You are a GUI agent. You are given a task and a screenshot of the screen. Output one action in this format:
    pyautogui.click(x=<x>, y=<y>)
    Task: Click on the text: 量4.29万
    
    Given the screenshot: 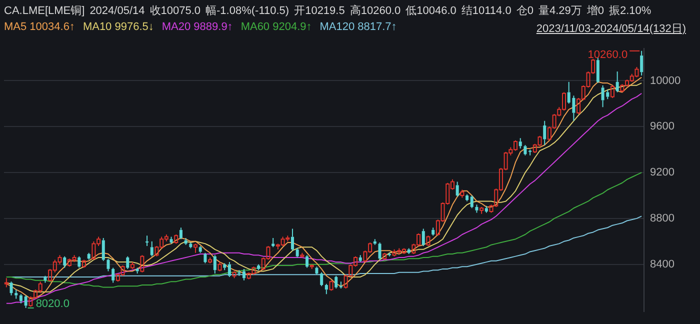 What is the action you would take?
    pyautogui.click(x=560, y=11)
    